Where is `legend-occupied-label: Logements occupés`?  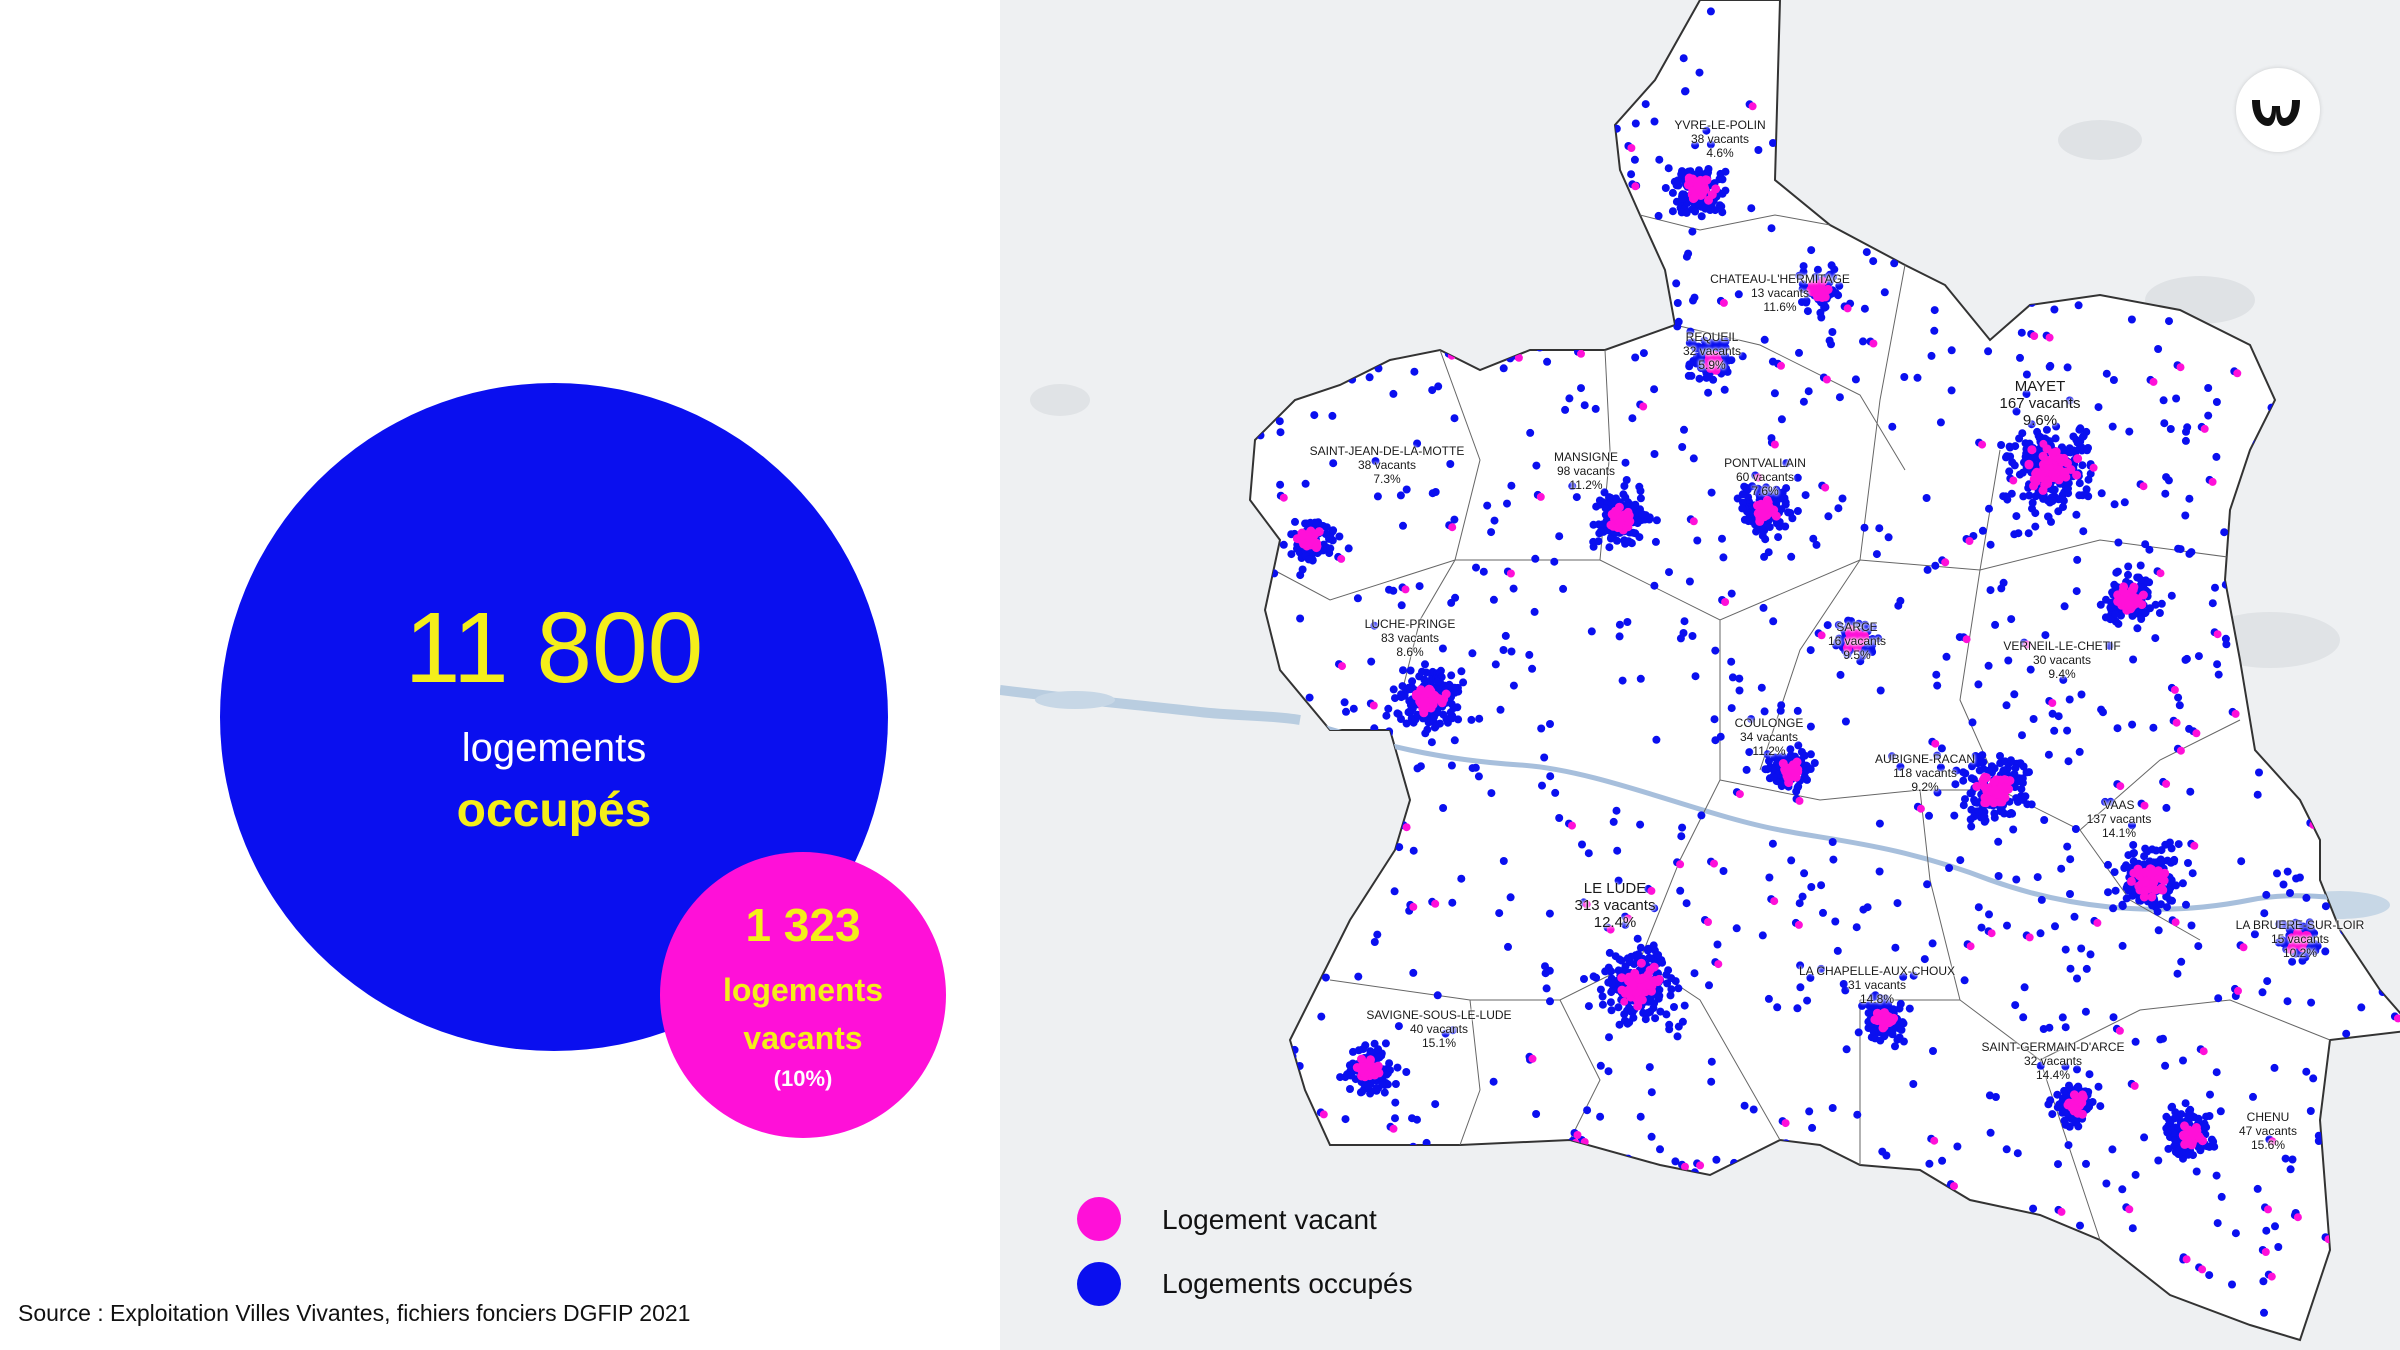
legend-occupied-label: Logements occupés is located at coordinates (1287, 1283).